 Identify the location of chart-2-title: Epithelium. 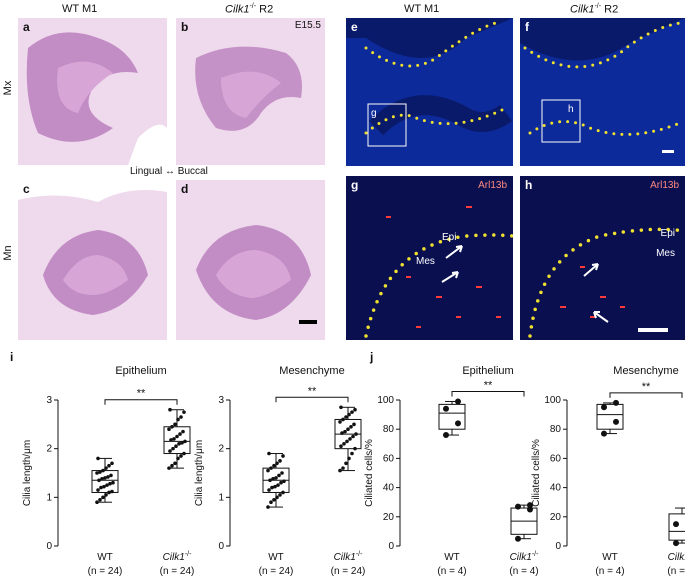
(487, 371).